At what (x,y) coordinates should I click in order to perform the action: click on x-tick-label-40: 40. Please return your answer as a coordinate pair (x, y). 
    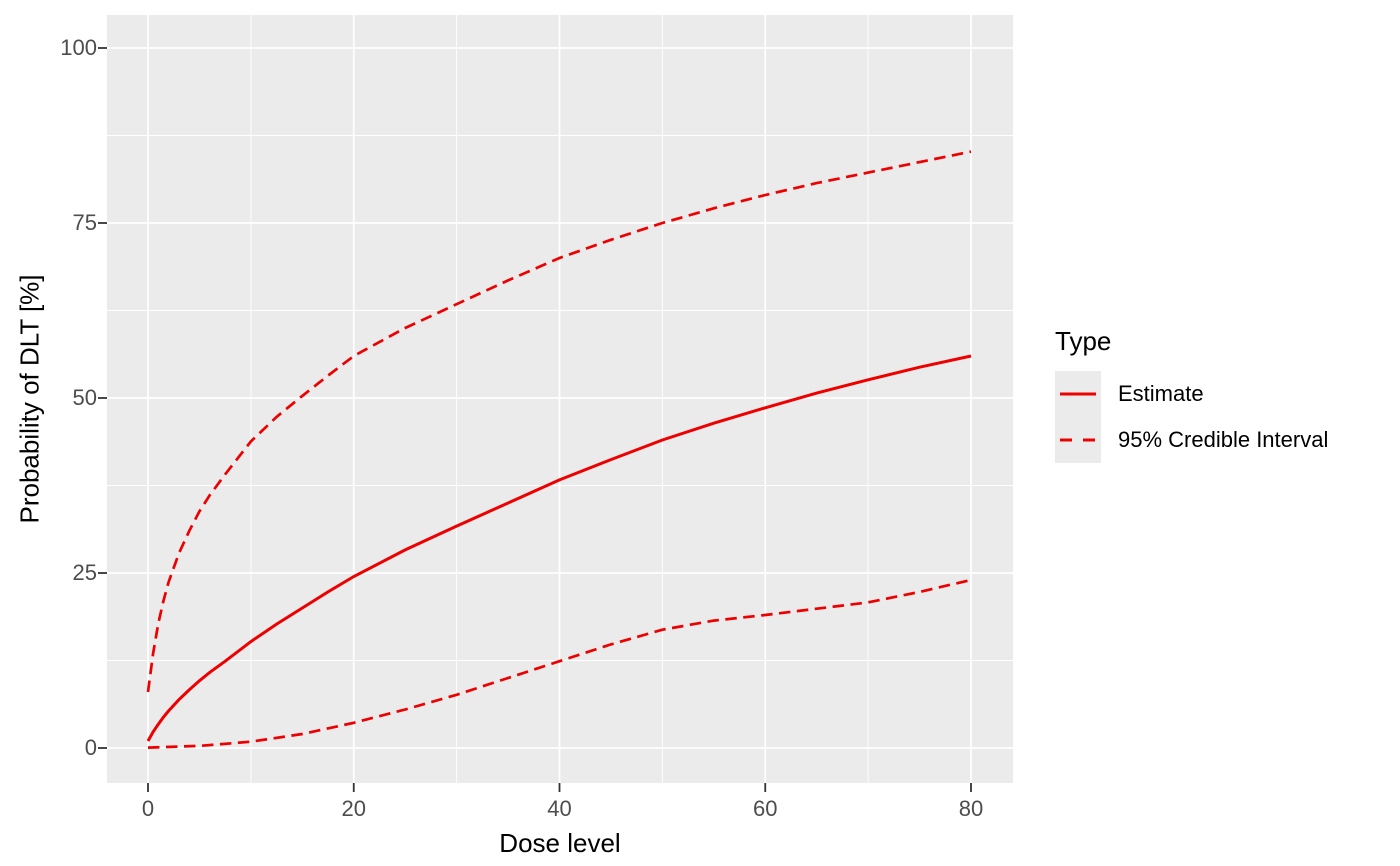
    Looking at the image, I should click on (559, 808).